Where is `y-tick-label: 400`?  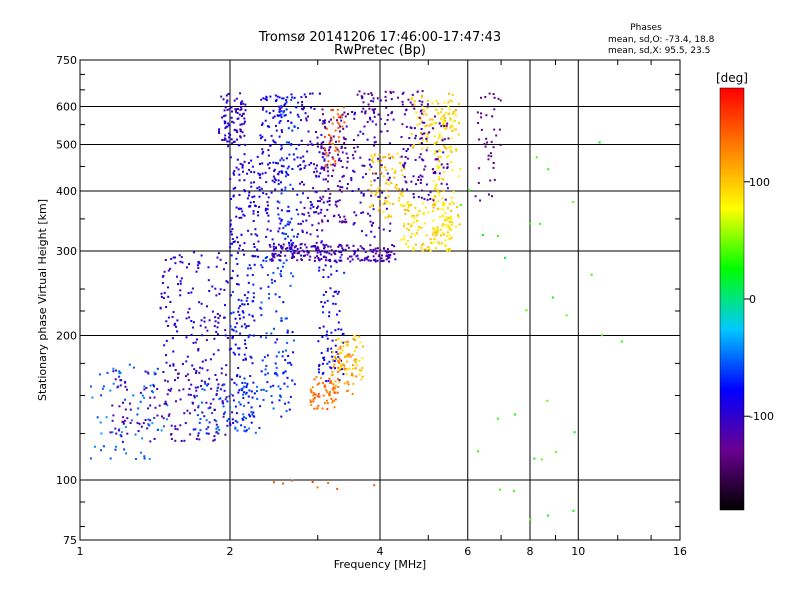
y-tick-label: 400 is located at coordinates (66, 191).